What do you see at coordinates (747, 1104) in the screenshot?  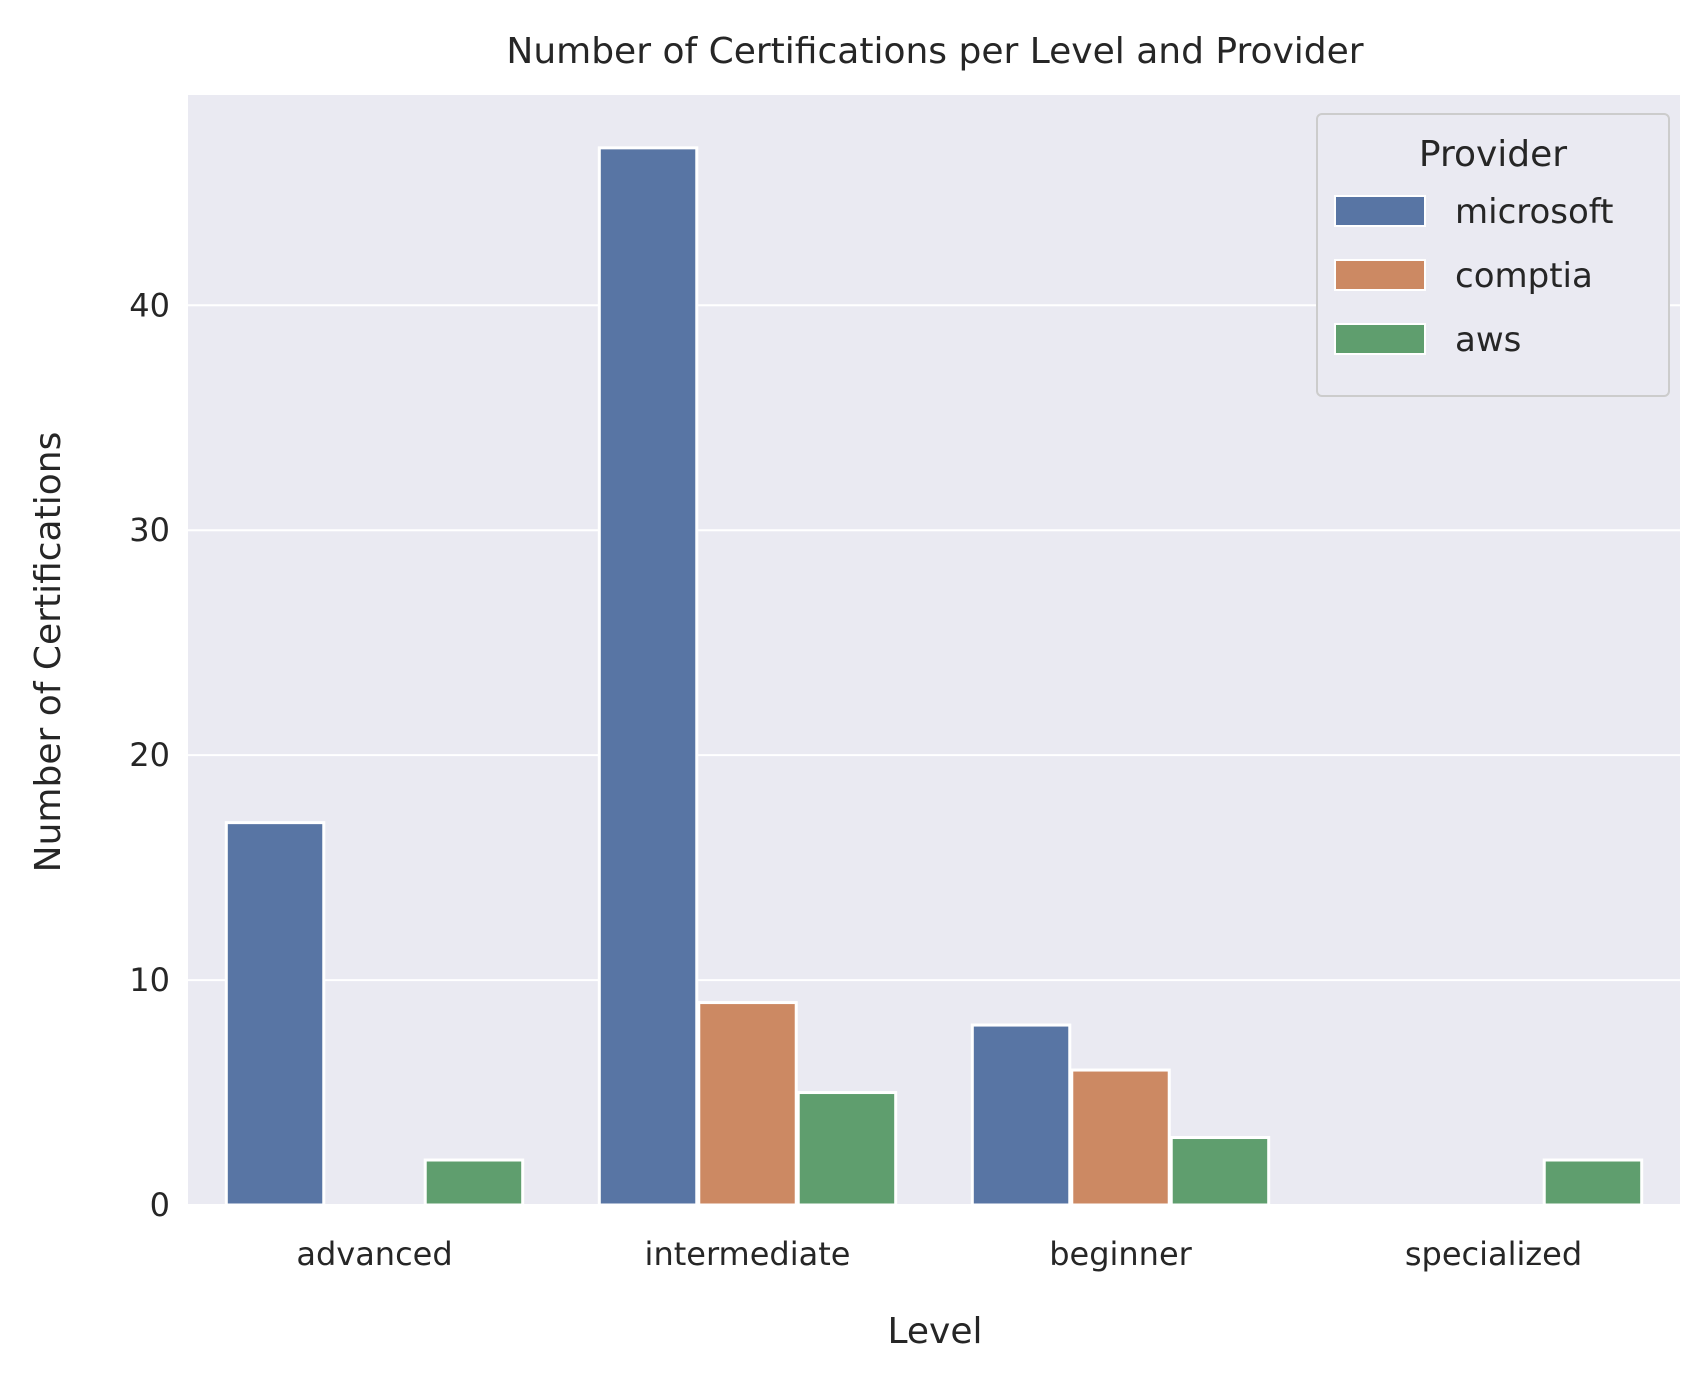 I see `bar-comptia-intermediate` at bounding box center [747, 1104].